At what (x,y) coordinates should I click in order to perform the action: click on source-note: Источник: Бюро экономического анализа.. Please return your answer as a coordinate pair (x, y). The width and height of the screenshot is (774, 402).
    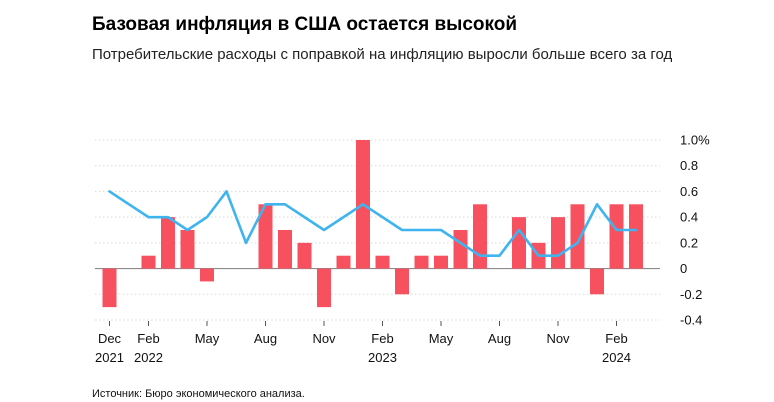
    Looking at the image, I should click on (198, 394).